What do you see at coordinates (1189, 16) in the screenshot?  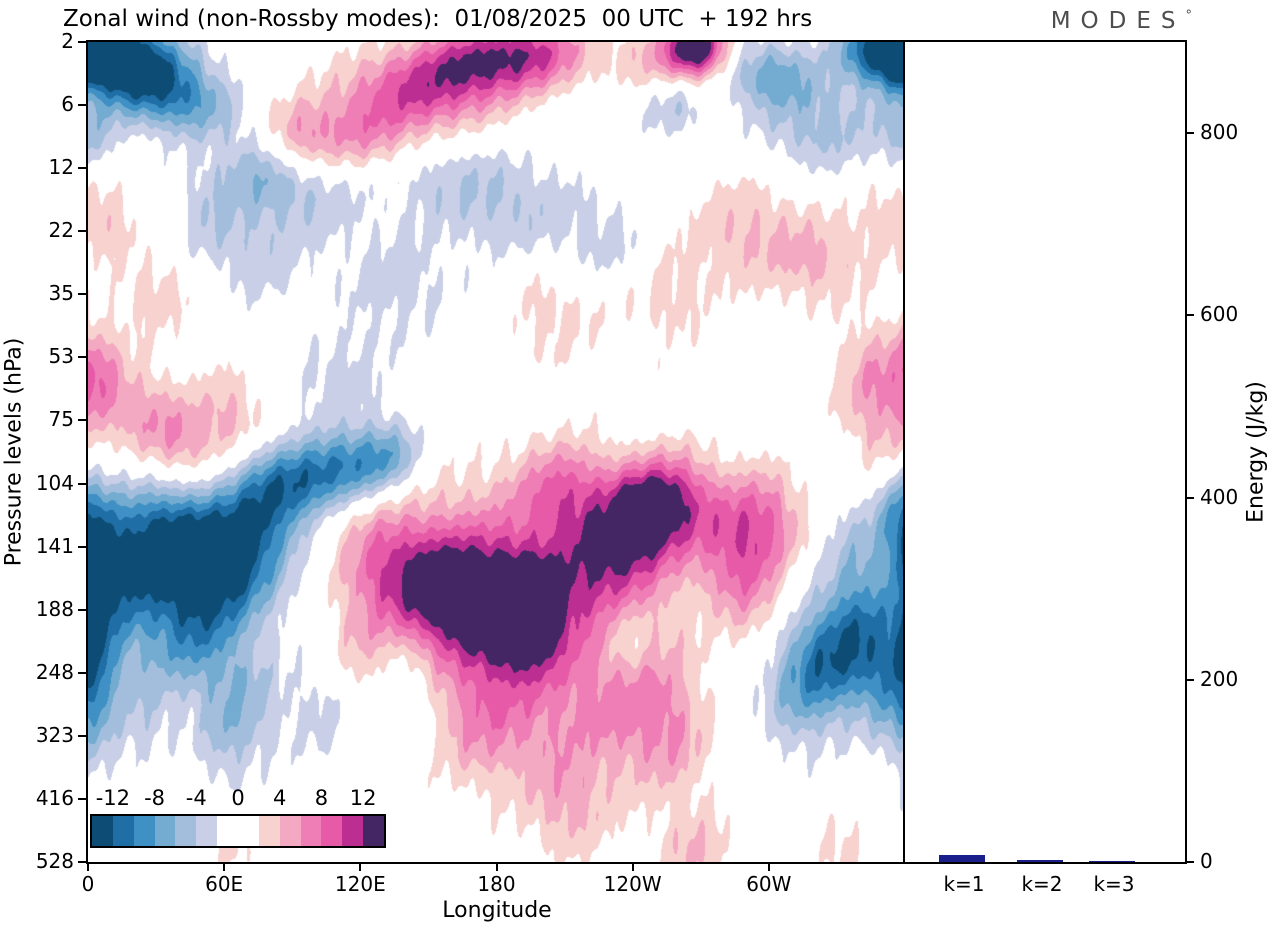 I see `modes-logo-degree: °` at bounding box center [1189, 16].